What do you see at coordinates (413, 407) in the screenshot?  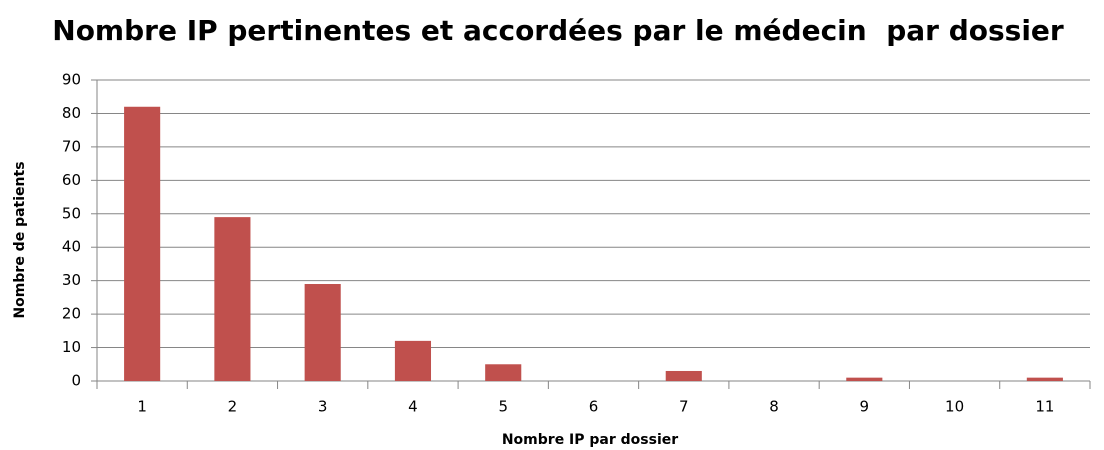 I see `x-tick-label: 4` at bounding box center [413, 407].